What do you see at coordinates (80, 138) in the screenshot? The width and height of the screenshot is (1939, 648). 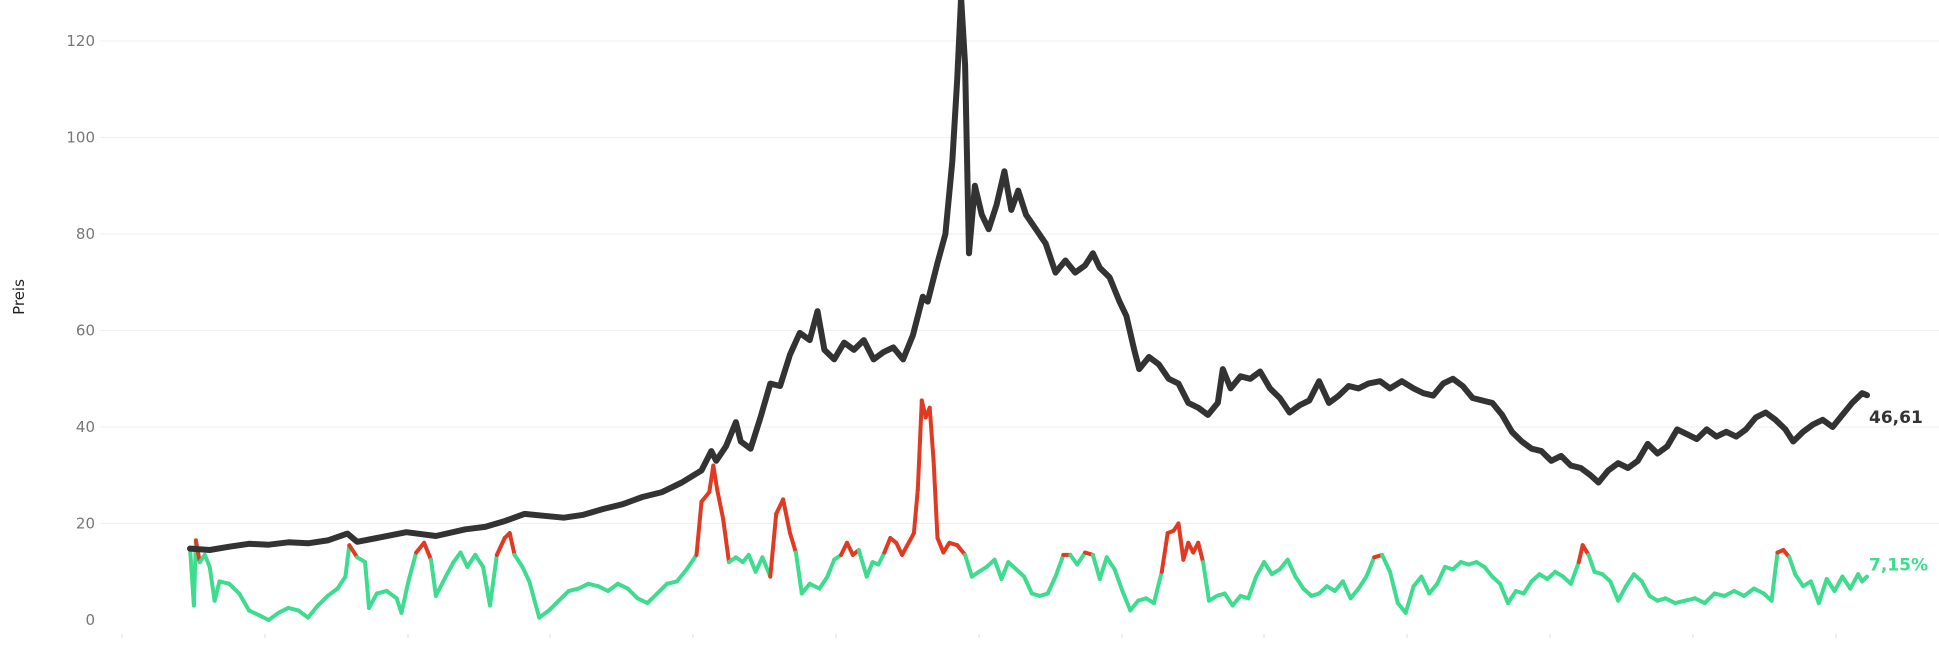 I see `y-tick-label: 100` at bounding box center [80, 138].